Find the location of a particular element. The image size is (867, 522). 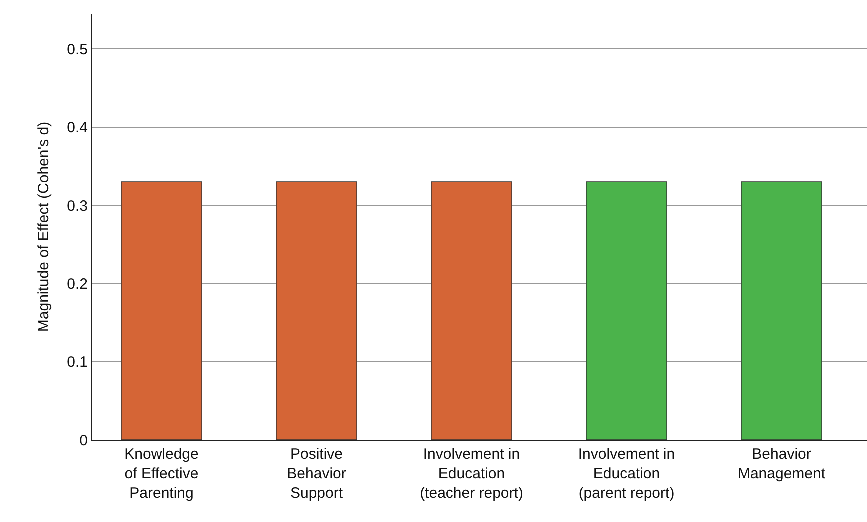

x-tick-label: Behavior Management is located at coordinates (782, 464).